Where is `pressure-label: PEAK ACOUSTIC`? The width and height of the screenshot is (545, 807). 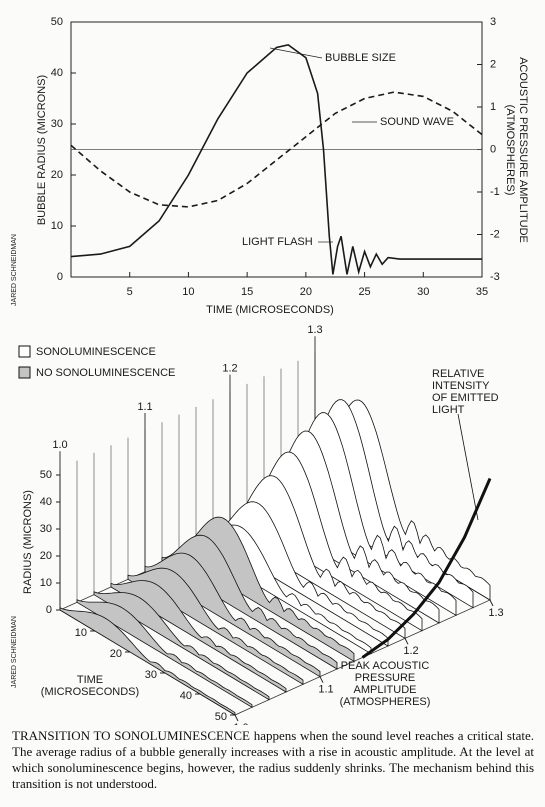 pressure-label: PEAK ACOUSTIC is located at coordinates (385, 666).